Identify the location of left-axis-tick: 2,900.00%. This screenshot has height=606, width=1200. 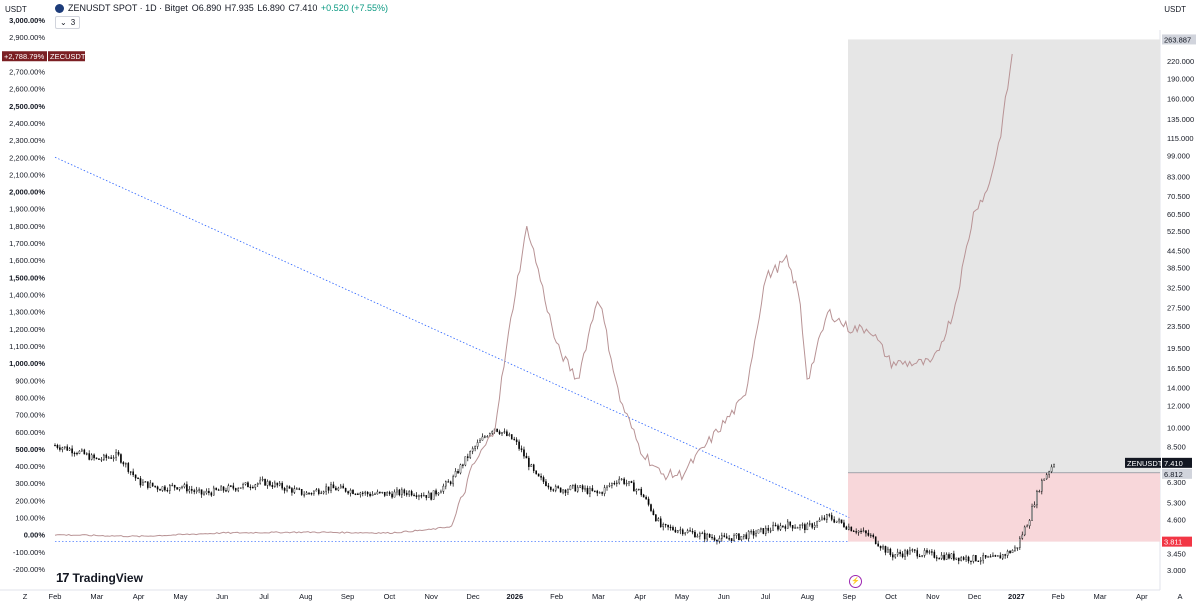
(27, 37).